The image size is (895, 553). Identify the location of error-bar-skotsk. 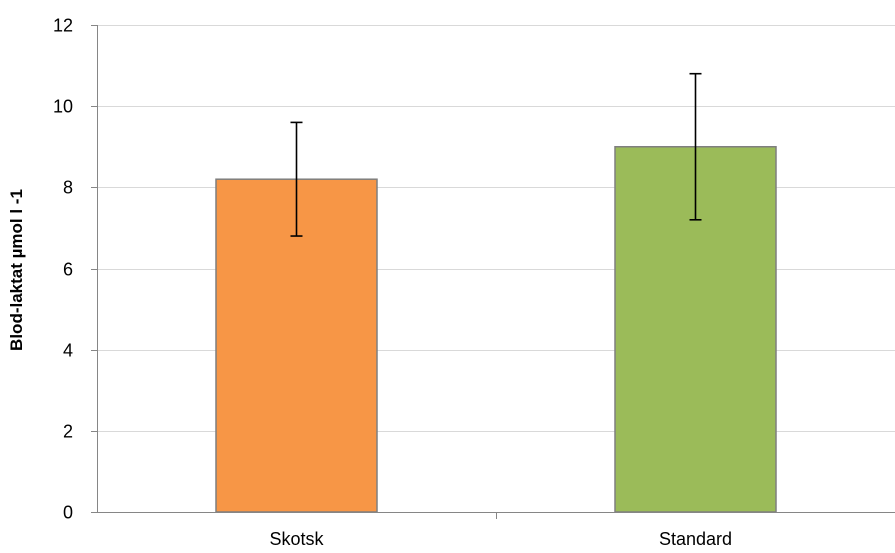
(296, 179).